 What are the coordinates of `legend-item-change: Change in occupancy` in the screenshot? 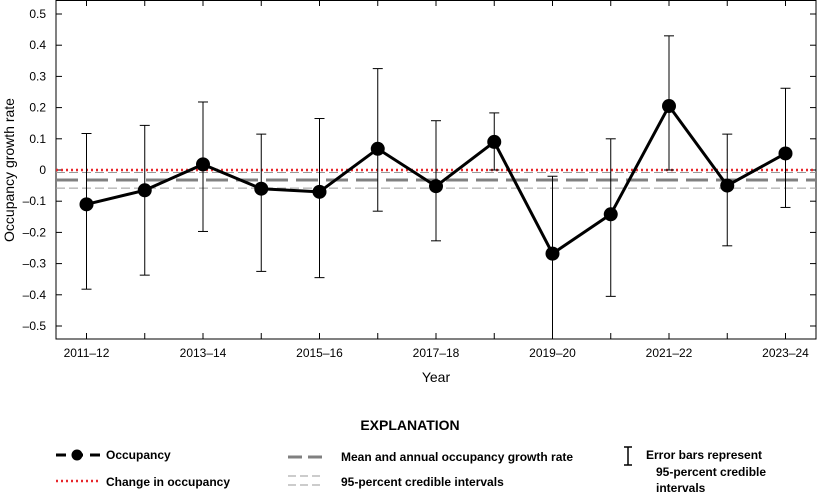 It's located at (143, 482).